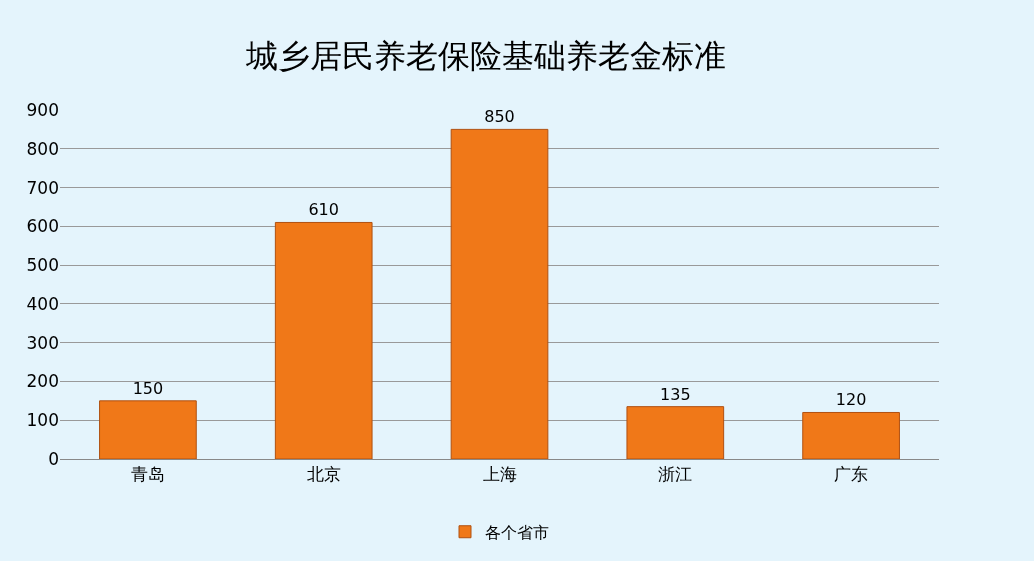 Image resolution: width=1034 pixels, height=561 pixels. Describe the element at coordinates (42, 148) in the screenshot. I see `y-tick-label: 800` at that location.